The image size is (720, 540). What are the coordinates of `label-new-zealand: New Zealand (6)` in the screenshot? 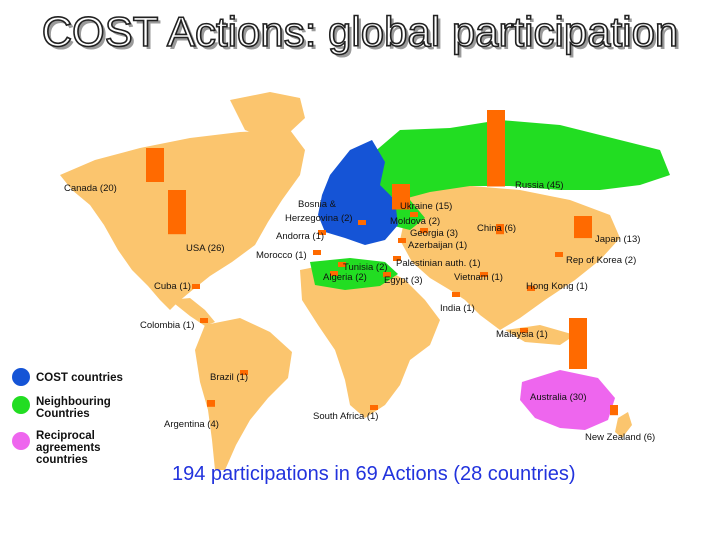 It's located at (620, 437).